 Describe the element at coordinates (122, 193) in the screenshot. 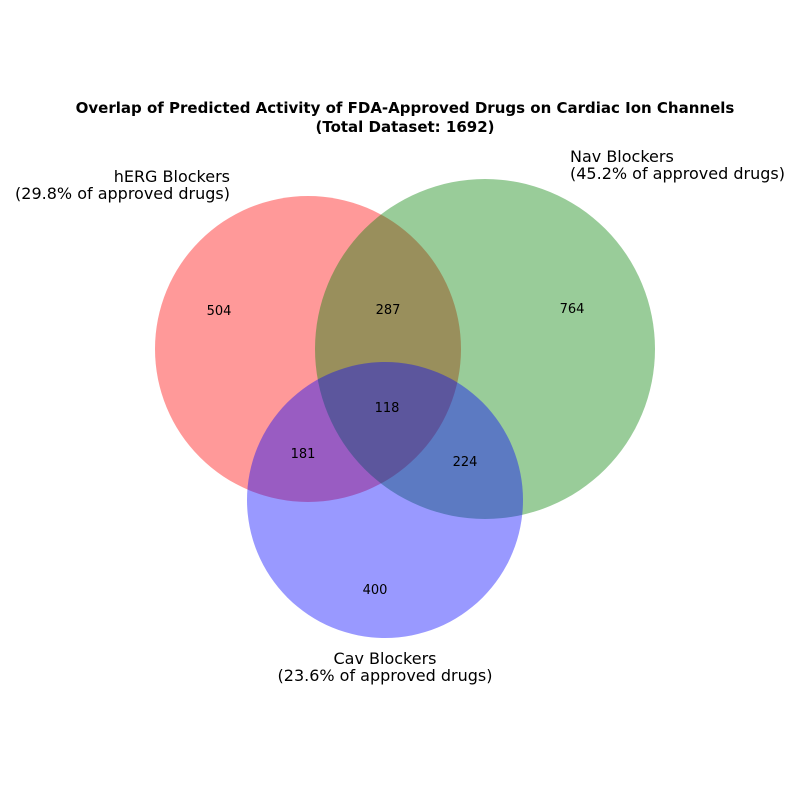

I see `herg-percent: (29.8% of approved drugs)` at that location.